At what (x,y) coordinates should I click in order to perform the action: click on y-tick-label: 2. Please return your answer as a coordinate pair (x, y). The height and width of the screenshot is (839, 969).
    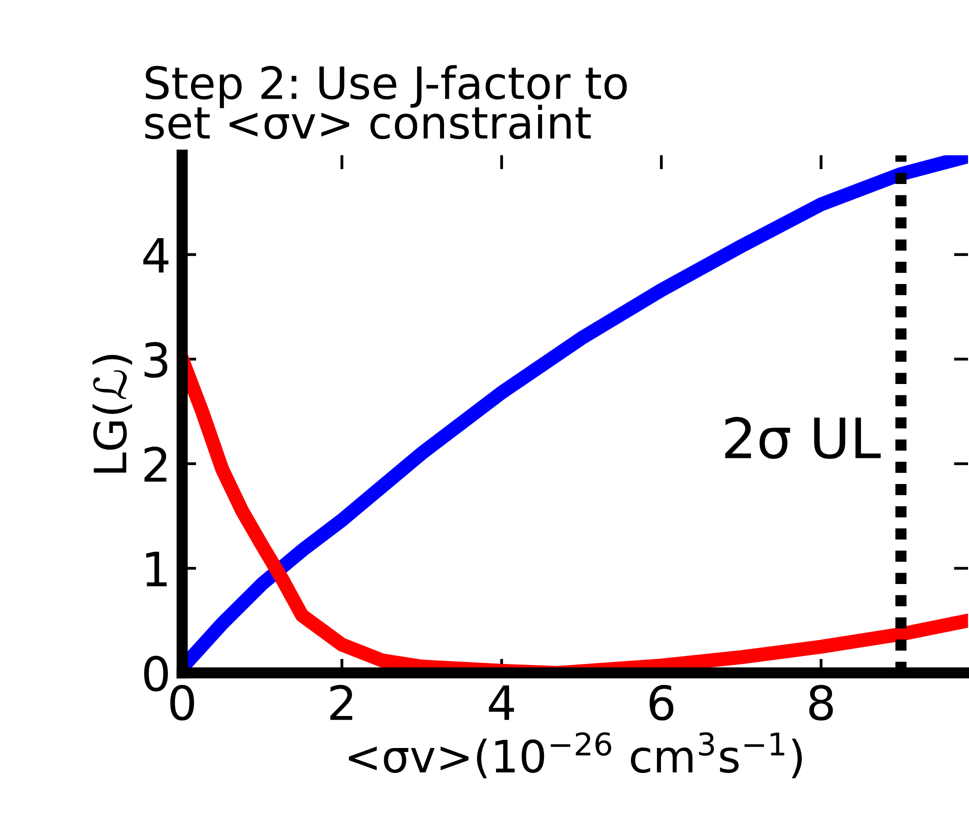
    Looking at the image, I should click on (155, 464).